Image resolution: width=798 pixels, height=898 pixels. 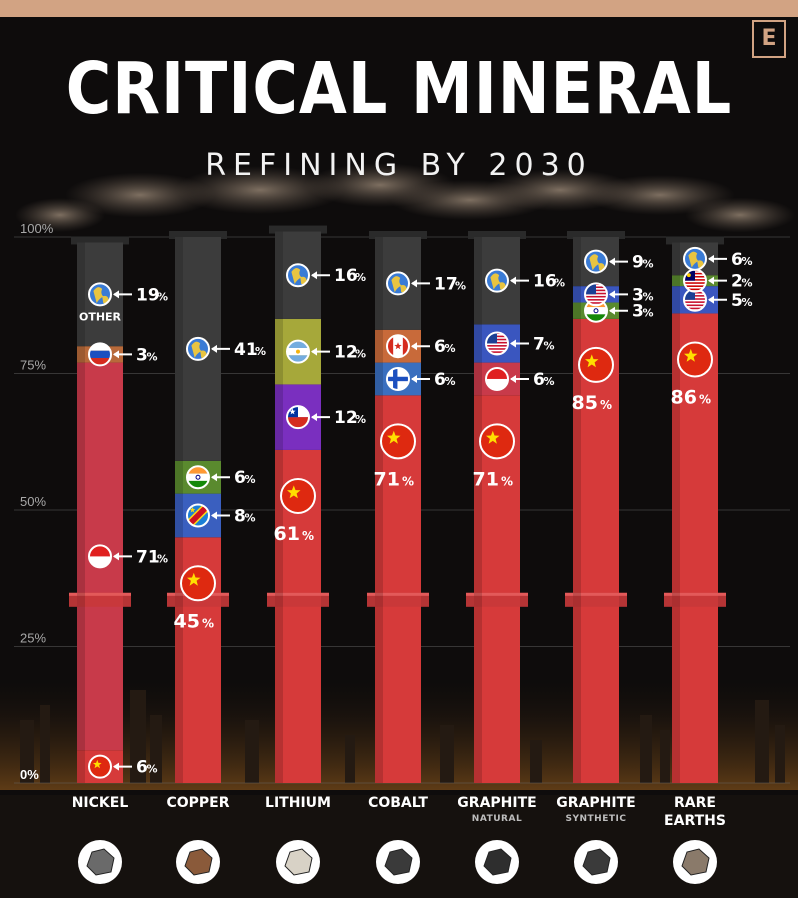 I want to click on chimney-3: 71 %6%6%17%COBALT, so click(x=416, y=557).